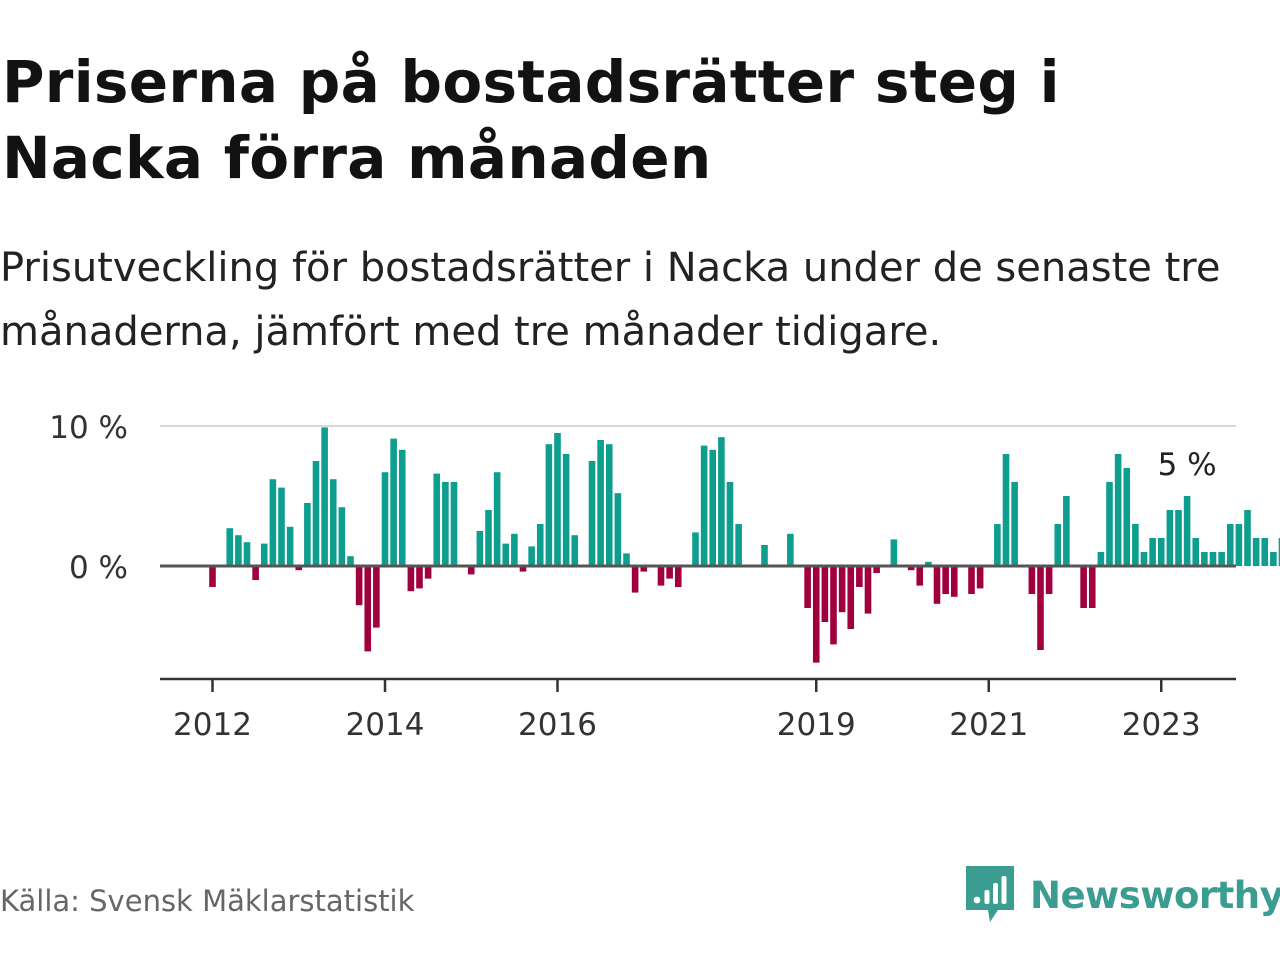  What do you see at coordinates (212, 725) in the screenshot?
I see `x-tick-label: 2012` at bounding box center [212, 725].